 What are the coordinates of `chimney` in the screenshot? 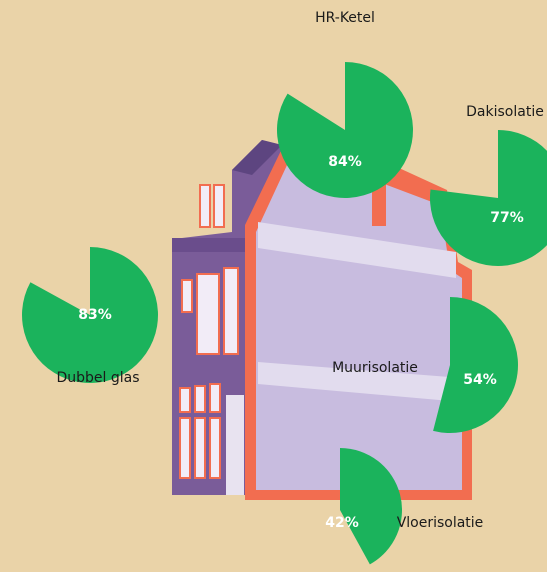 It's located at (379, 204).